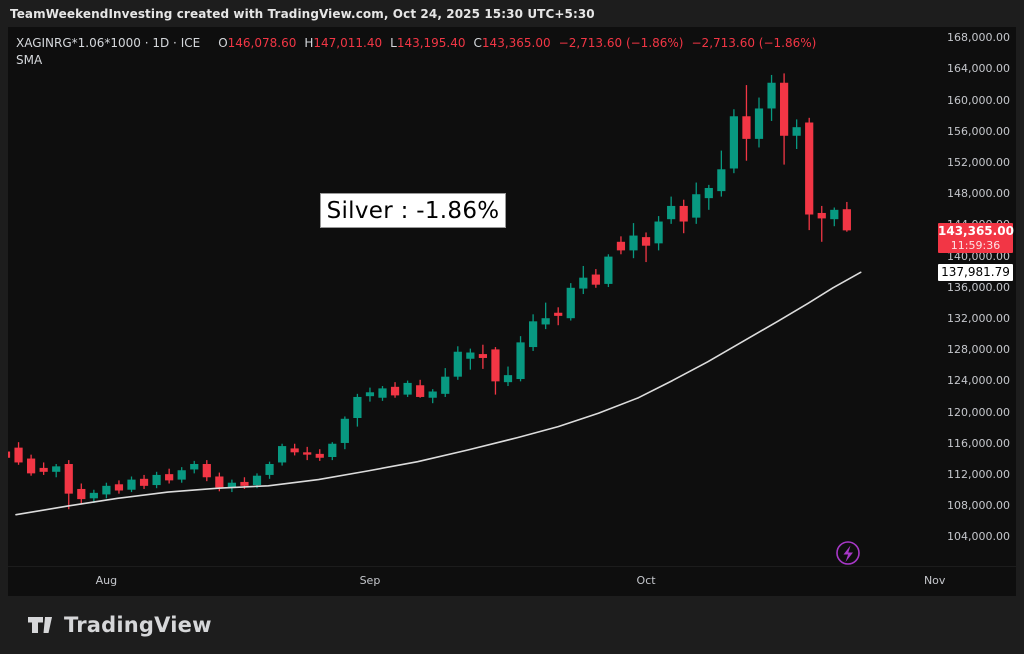 The width and height of the screenshot is (1024, 654). I want to click on boost-lightning-icon, so click(848, 553).